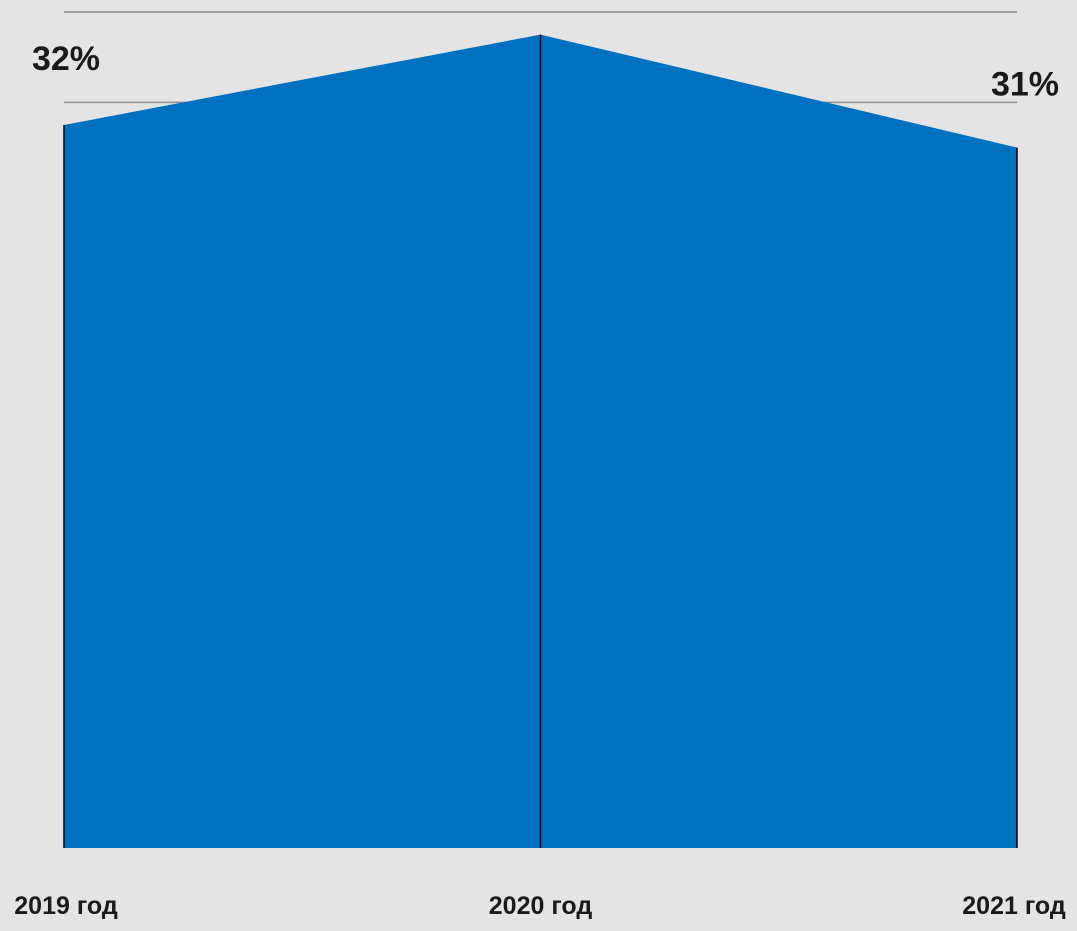 Image resolution: width=1077 pixels, height=931 pixels. Describe the element at coordinates (66, 906) in the screenshot. I see `x-tick-label: 2019 год` at that location.